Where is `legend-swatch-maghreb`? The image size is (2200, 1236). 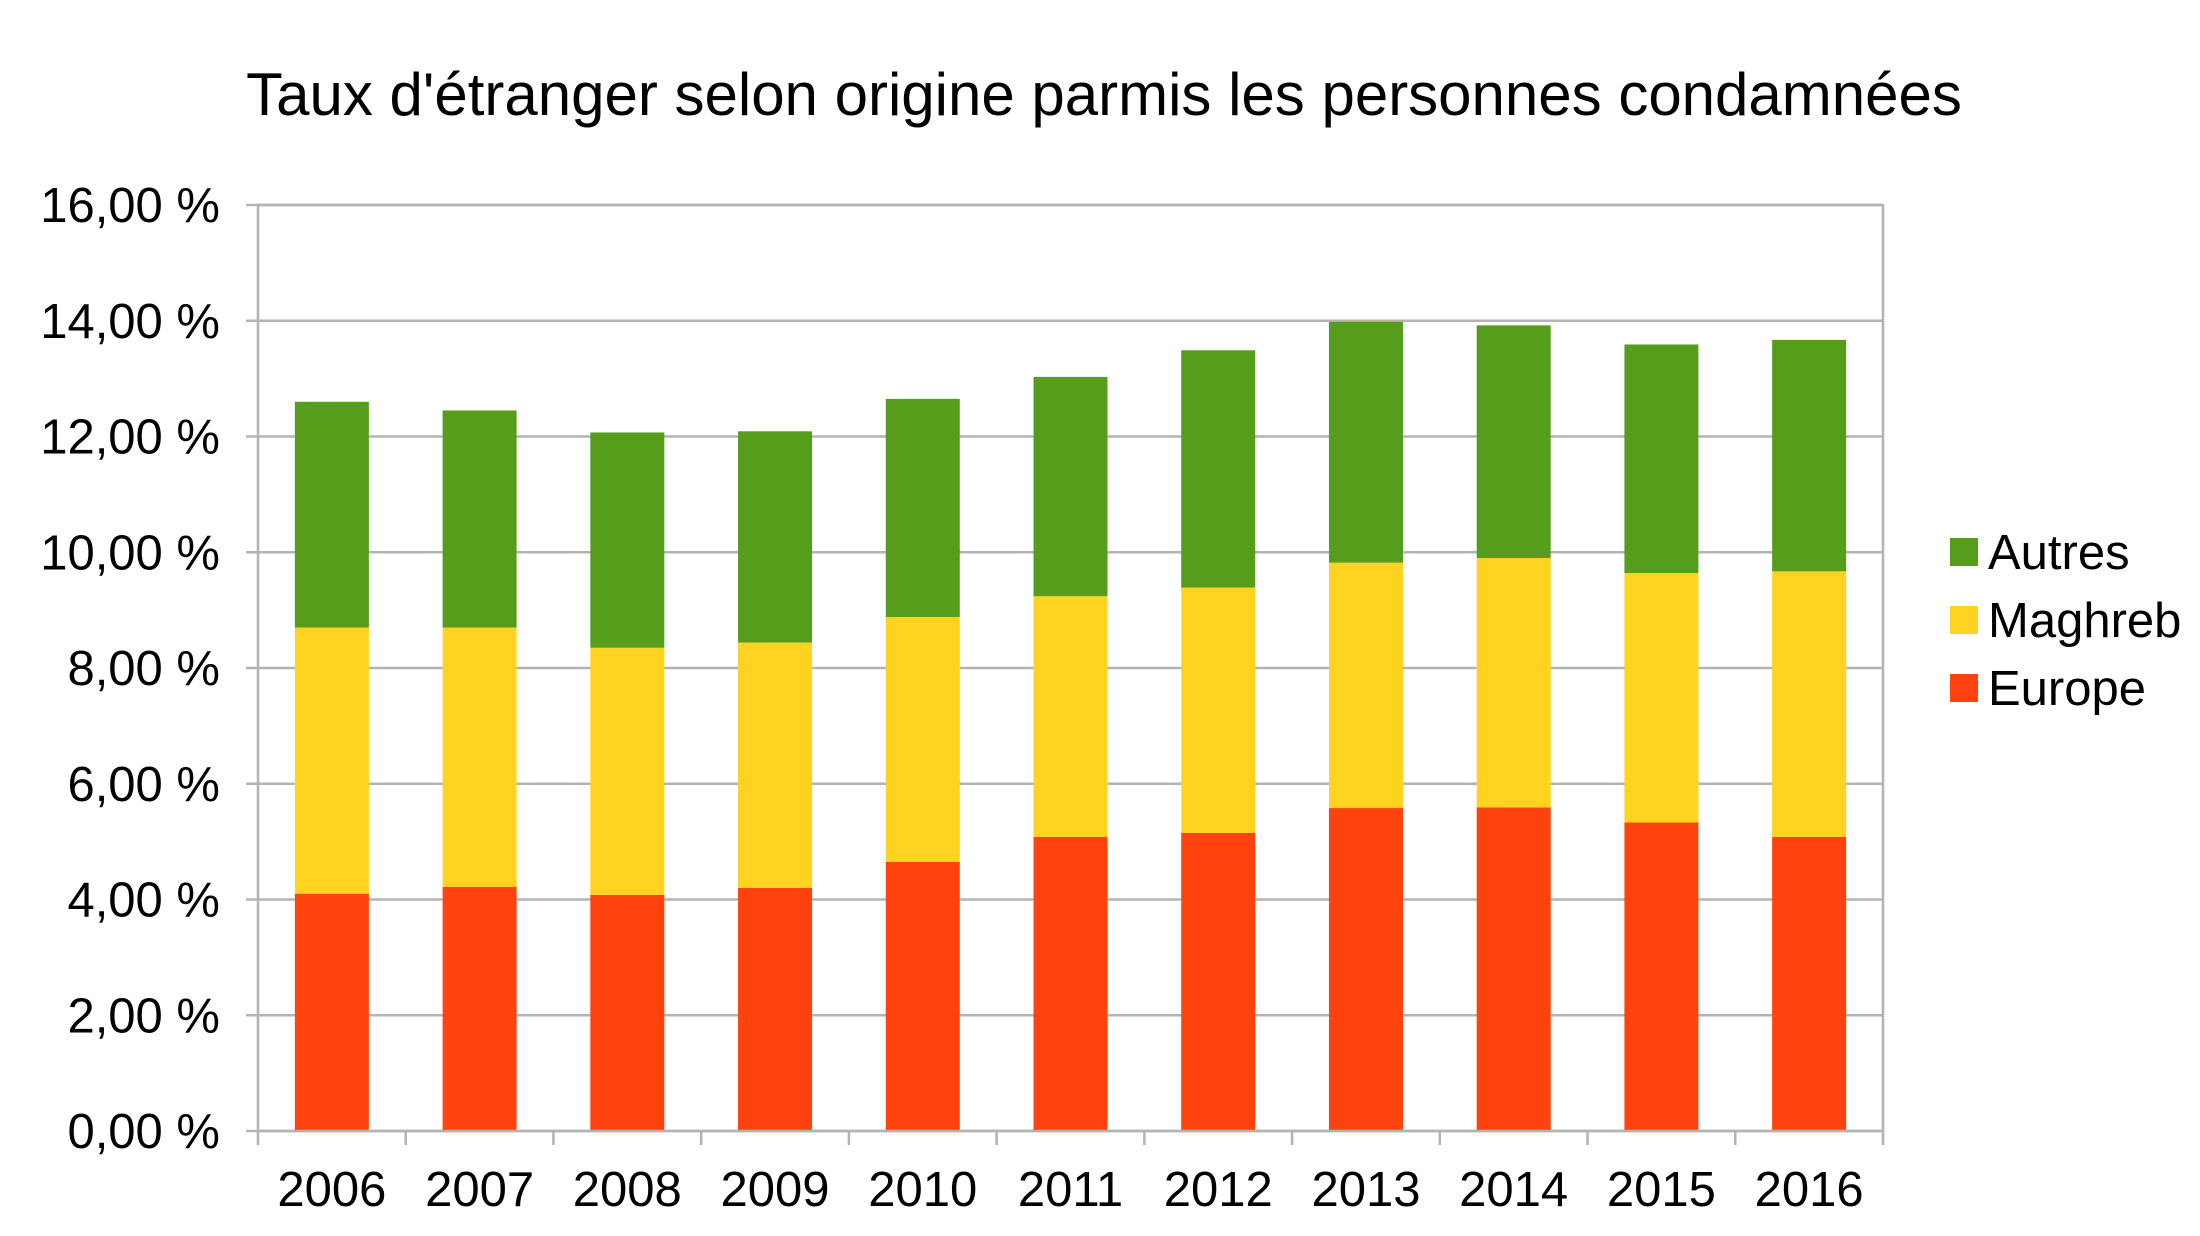 legend-swatch-maghreb is located at coordinates (1964, 620).